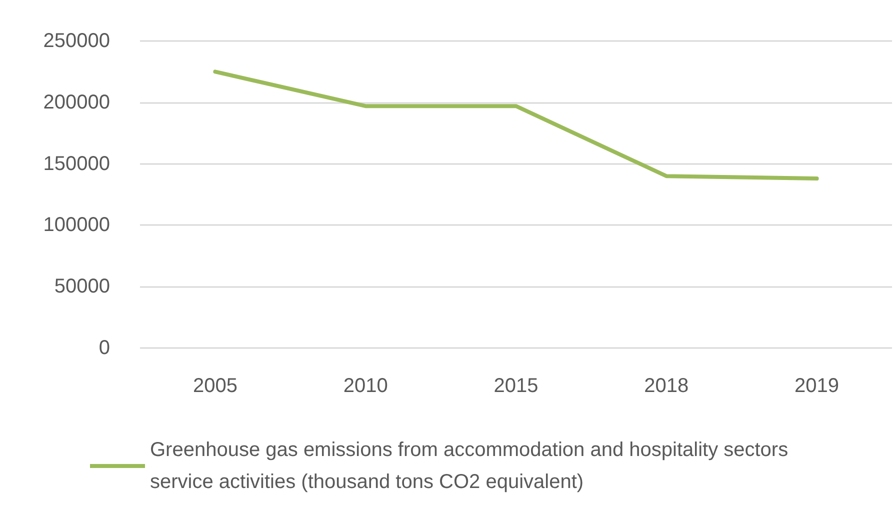 This screenshot has width=894, height=525. Describe the element at coordinates (516, 386) in the screenshot. I see `x-tick-label: 2015` at that location.